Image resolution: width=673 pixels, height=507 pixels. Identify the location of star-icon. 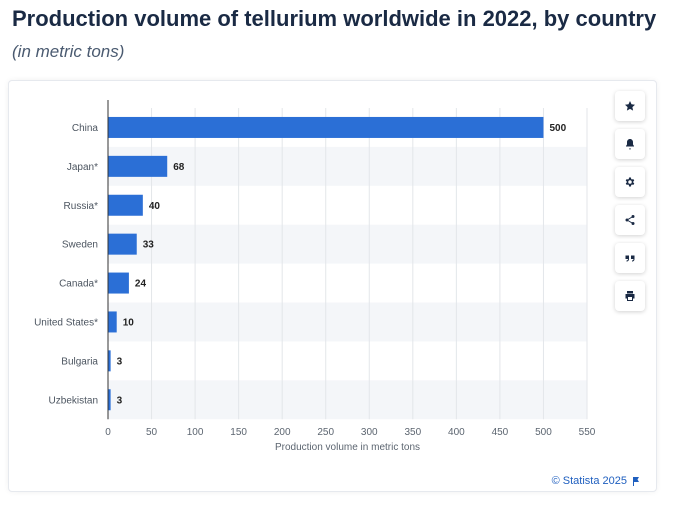
(630, 106).